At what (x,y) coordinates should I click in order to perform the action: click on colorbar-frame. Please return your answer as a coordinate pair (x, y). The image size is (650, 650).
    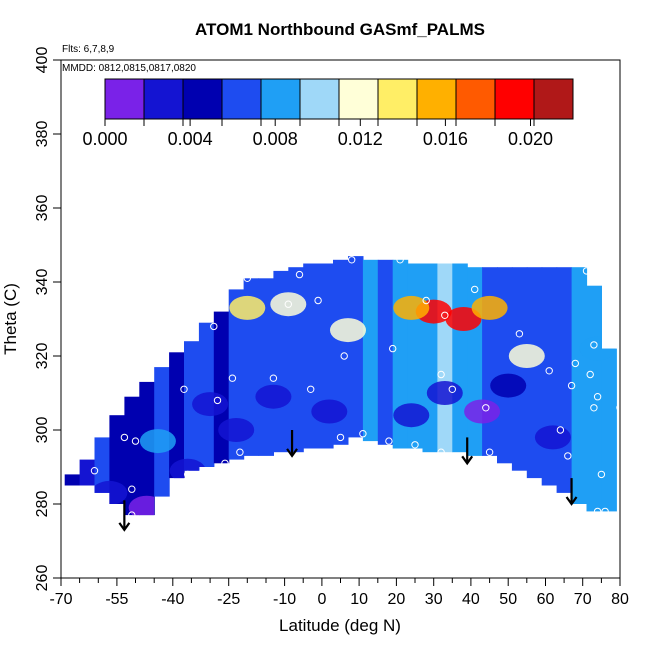
    Looking at the image, I should click on (339, 99).